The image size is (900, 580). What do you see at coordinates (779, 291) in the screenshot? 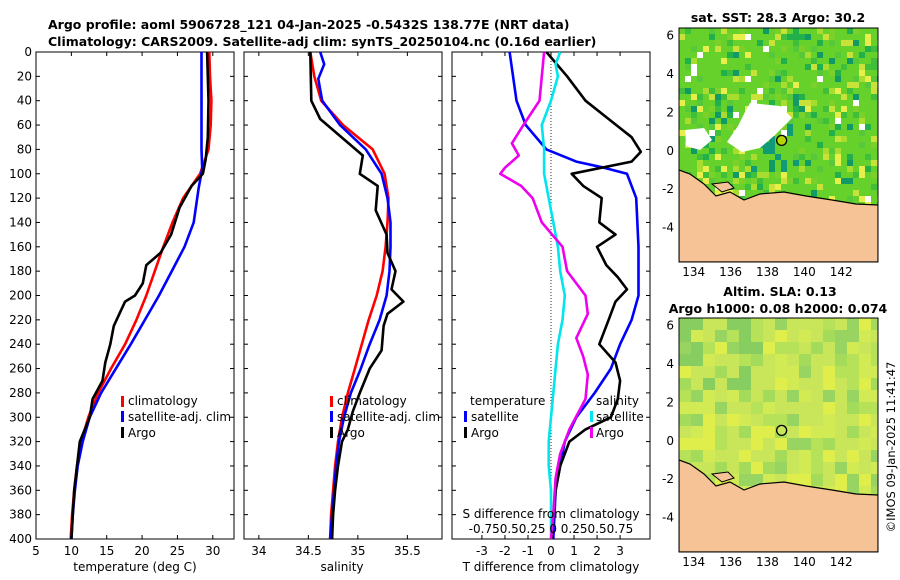
I see `sla-map-title: Altim. SLA: 0.13` at bounding box center [779, 291].